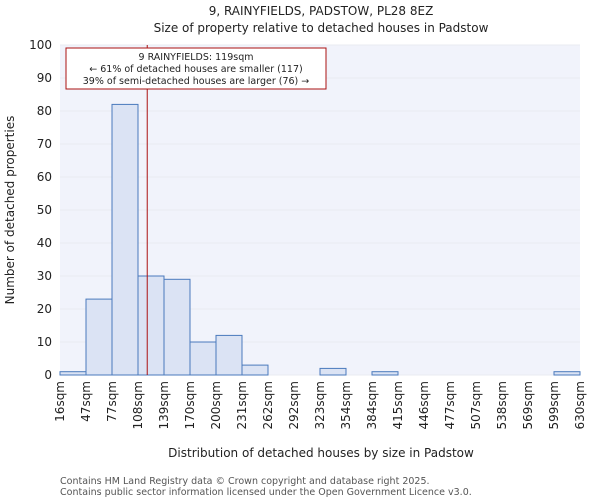 Image resolution: width=600 pixels, height=500 pixels. Describe the element at coordinates (138, 405) in the screenshot. I see `x-tick-label: 108sqm` at that location.